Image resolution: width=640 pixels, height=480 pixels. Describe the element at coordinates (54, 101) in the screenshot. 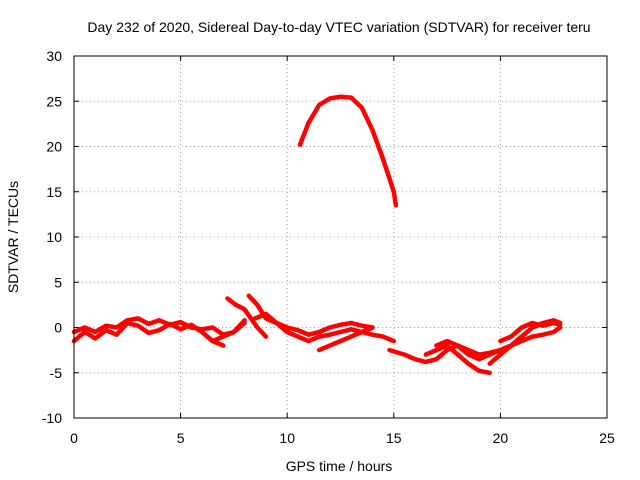

I see `y-tick-label: 25` at that location.